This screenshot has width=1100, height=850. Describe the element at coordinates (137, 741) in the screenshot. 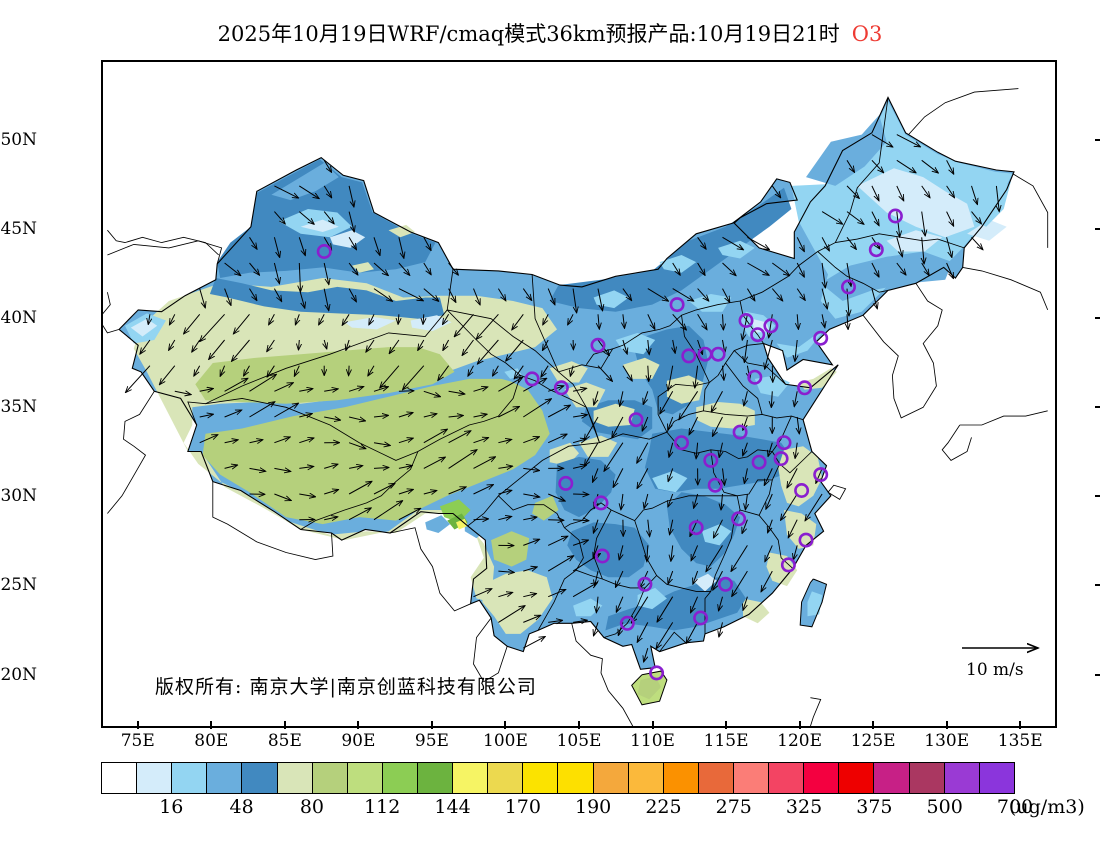

I see `x-tick-75E: 75E` at that location.